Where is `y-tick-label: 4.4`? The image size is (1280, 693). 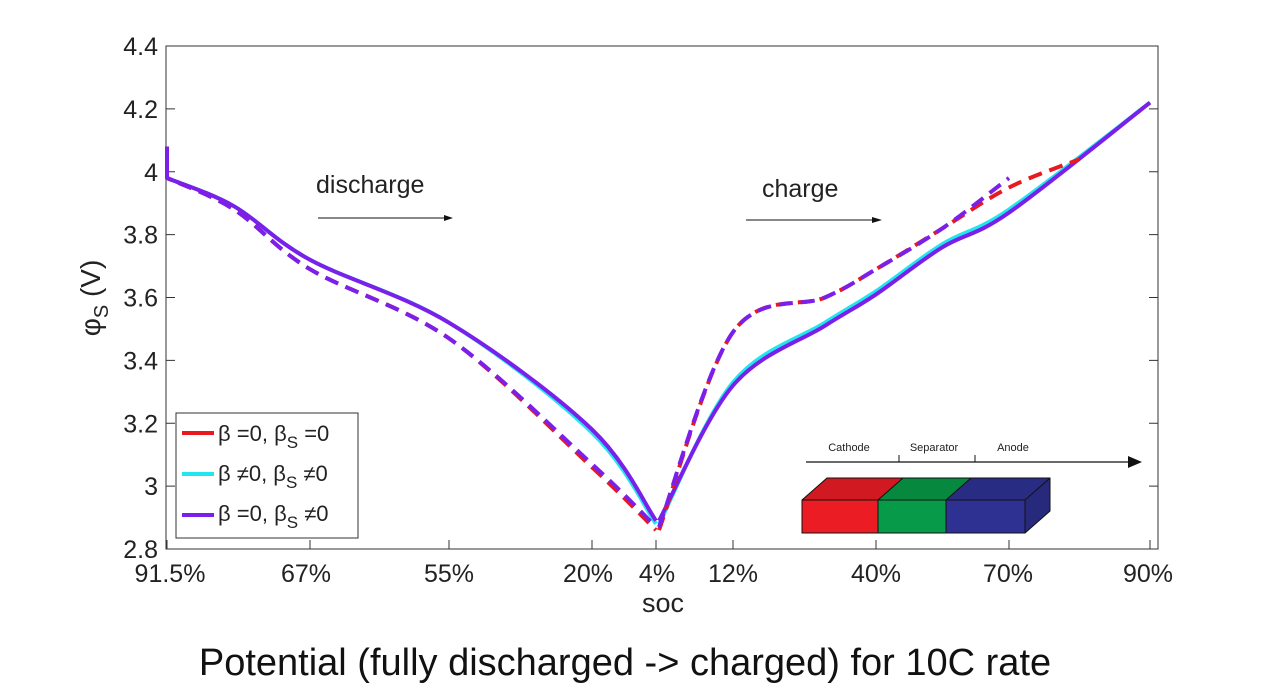
y-tick-label: 4.4 is located at coordinates (140, 47).